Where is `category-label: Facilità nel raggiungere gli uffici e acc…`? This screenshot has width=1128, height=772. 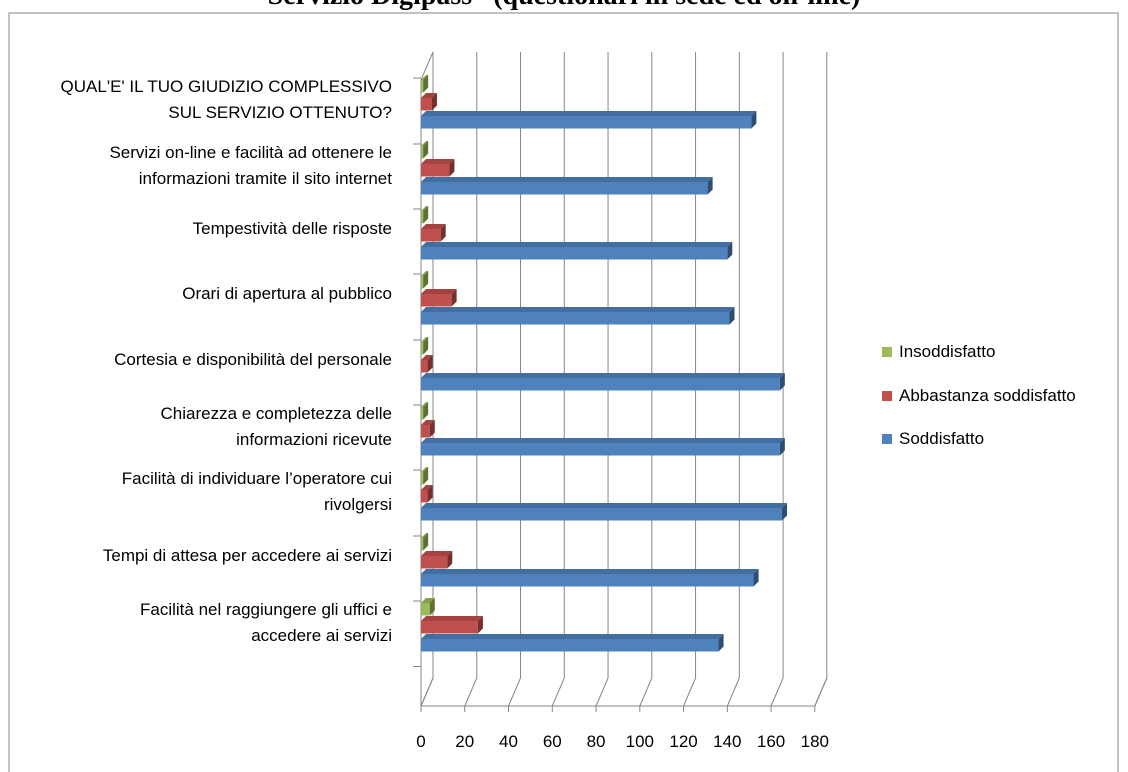
category-label: Facilità nel raggiungere gli uffici e acc… is located at coordinates (266, 622).